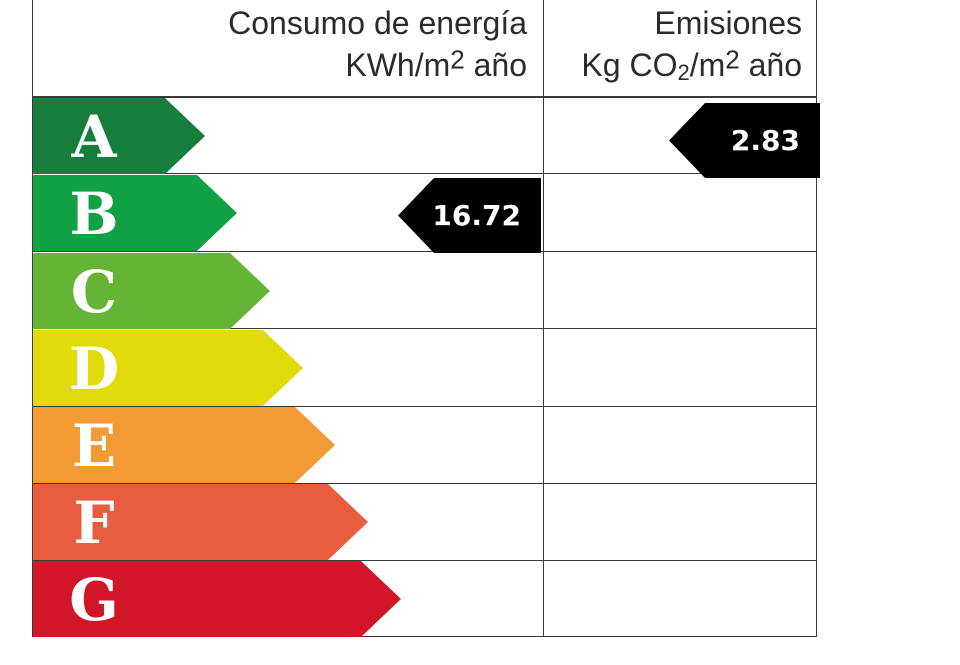 The width and height of the screenshot is (960, 665). Describe the element at coordinates (816, 318) in the screenshot. I see `table-border-right` at that location.